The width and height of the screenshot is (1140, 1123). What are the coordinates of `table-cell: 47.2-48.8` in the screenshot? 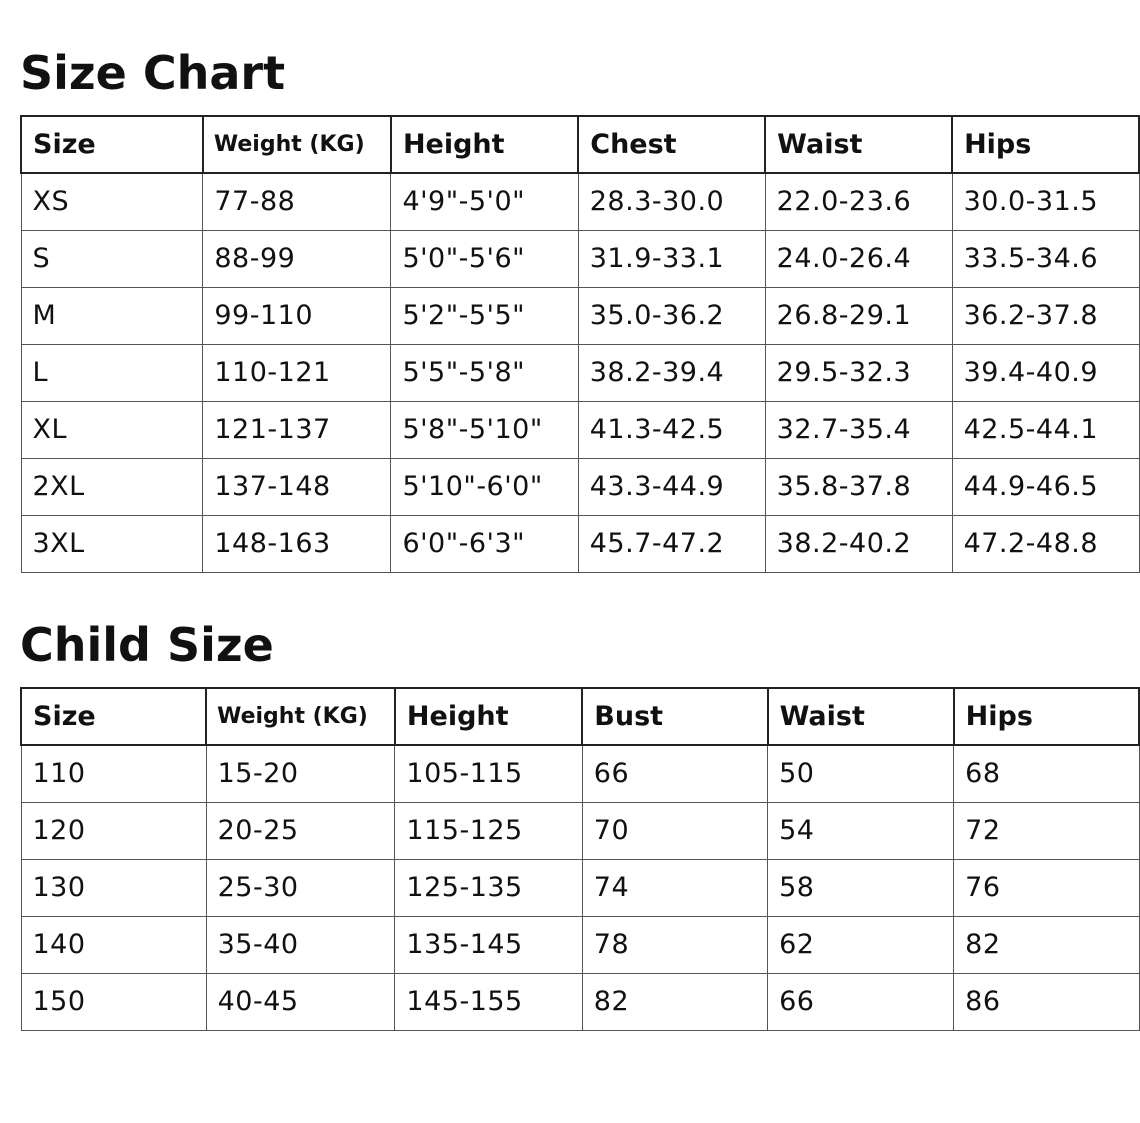 It's located at (1045, 543).